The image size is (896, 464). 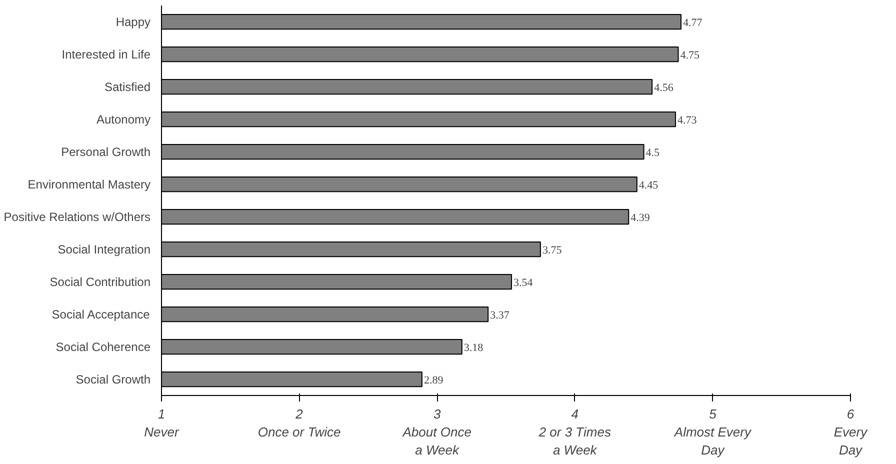 I want to click on data-label: 3.54, so click(x=524, y=282).